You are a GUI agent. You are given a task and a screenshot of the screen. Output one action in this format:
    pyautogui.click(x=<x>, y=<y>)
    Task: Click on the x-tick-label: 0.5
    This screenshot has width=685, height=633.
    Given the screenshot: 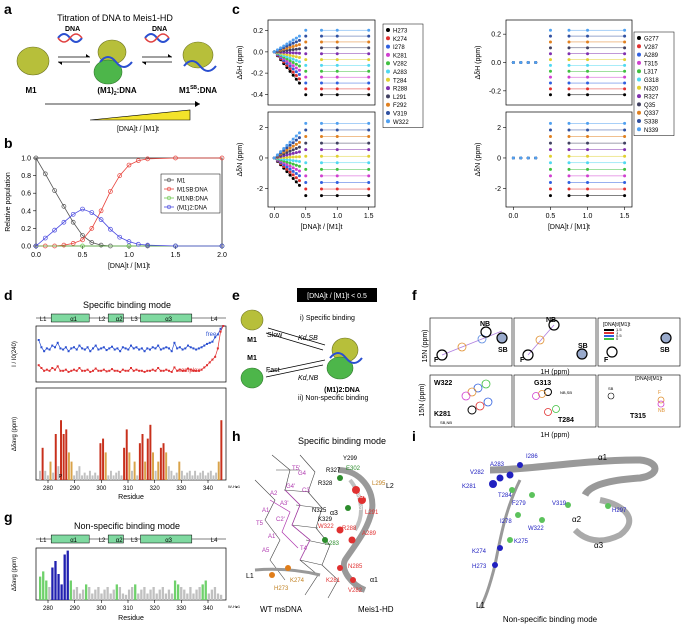 What is the action you would take?
    pyautogui.click(x=83, y=255)
    